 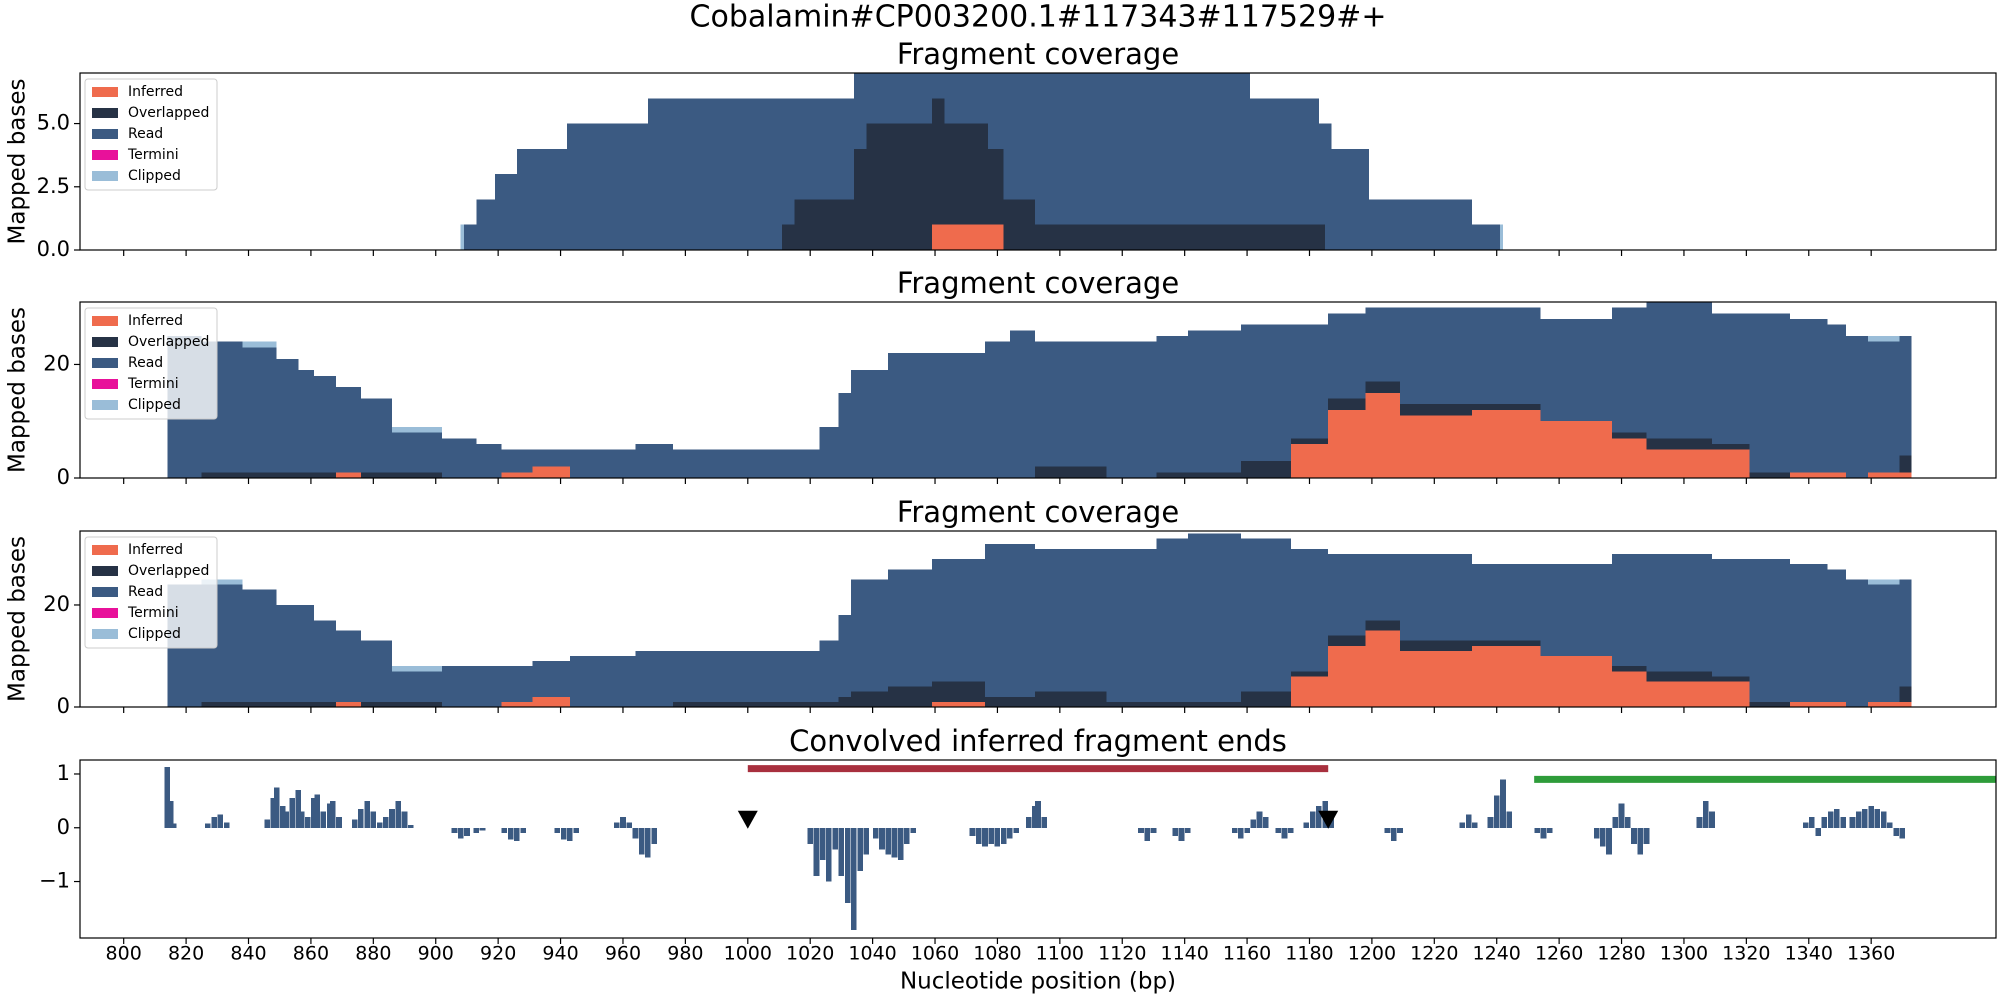 I want to click on panel-title: Convolved inferred fragment ends, so click(x=1038, y=741).